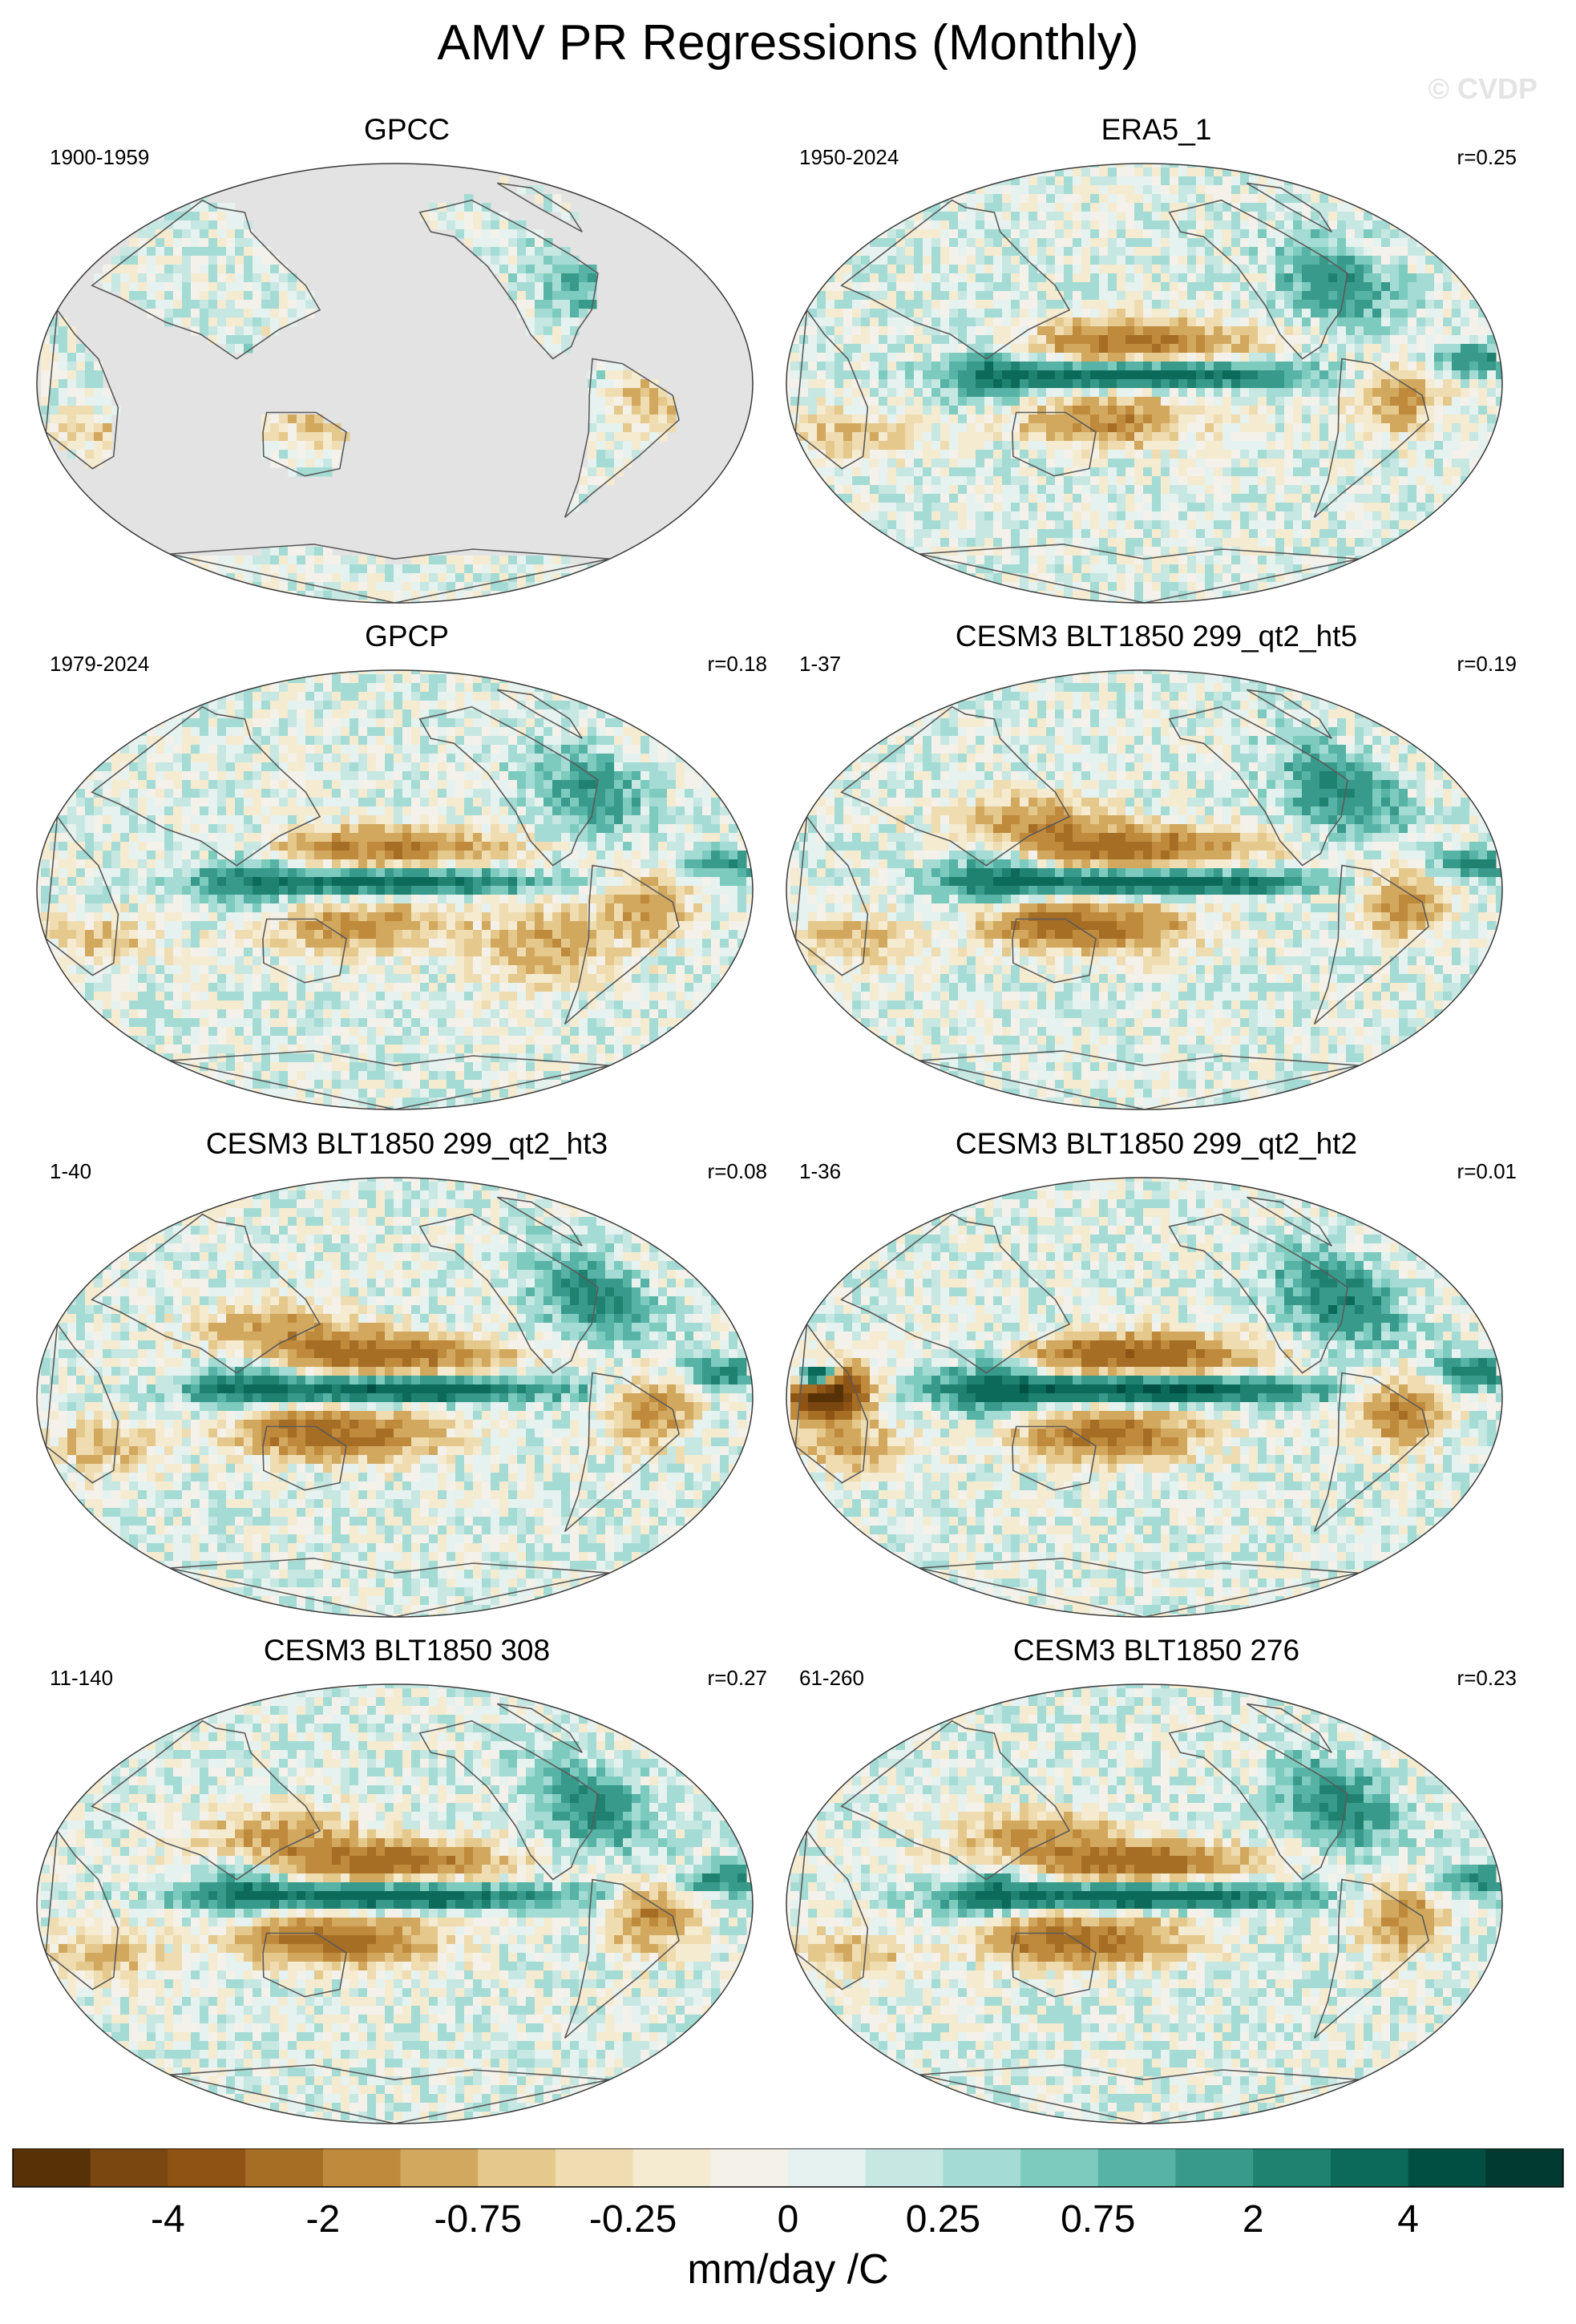 The width and height of the screenshot is (1576, 2324). Describe the element at coordinates (1098, 2219) in the screenshot. I see `colorbar-tick-label: 0.75` at that location.